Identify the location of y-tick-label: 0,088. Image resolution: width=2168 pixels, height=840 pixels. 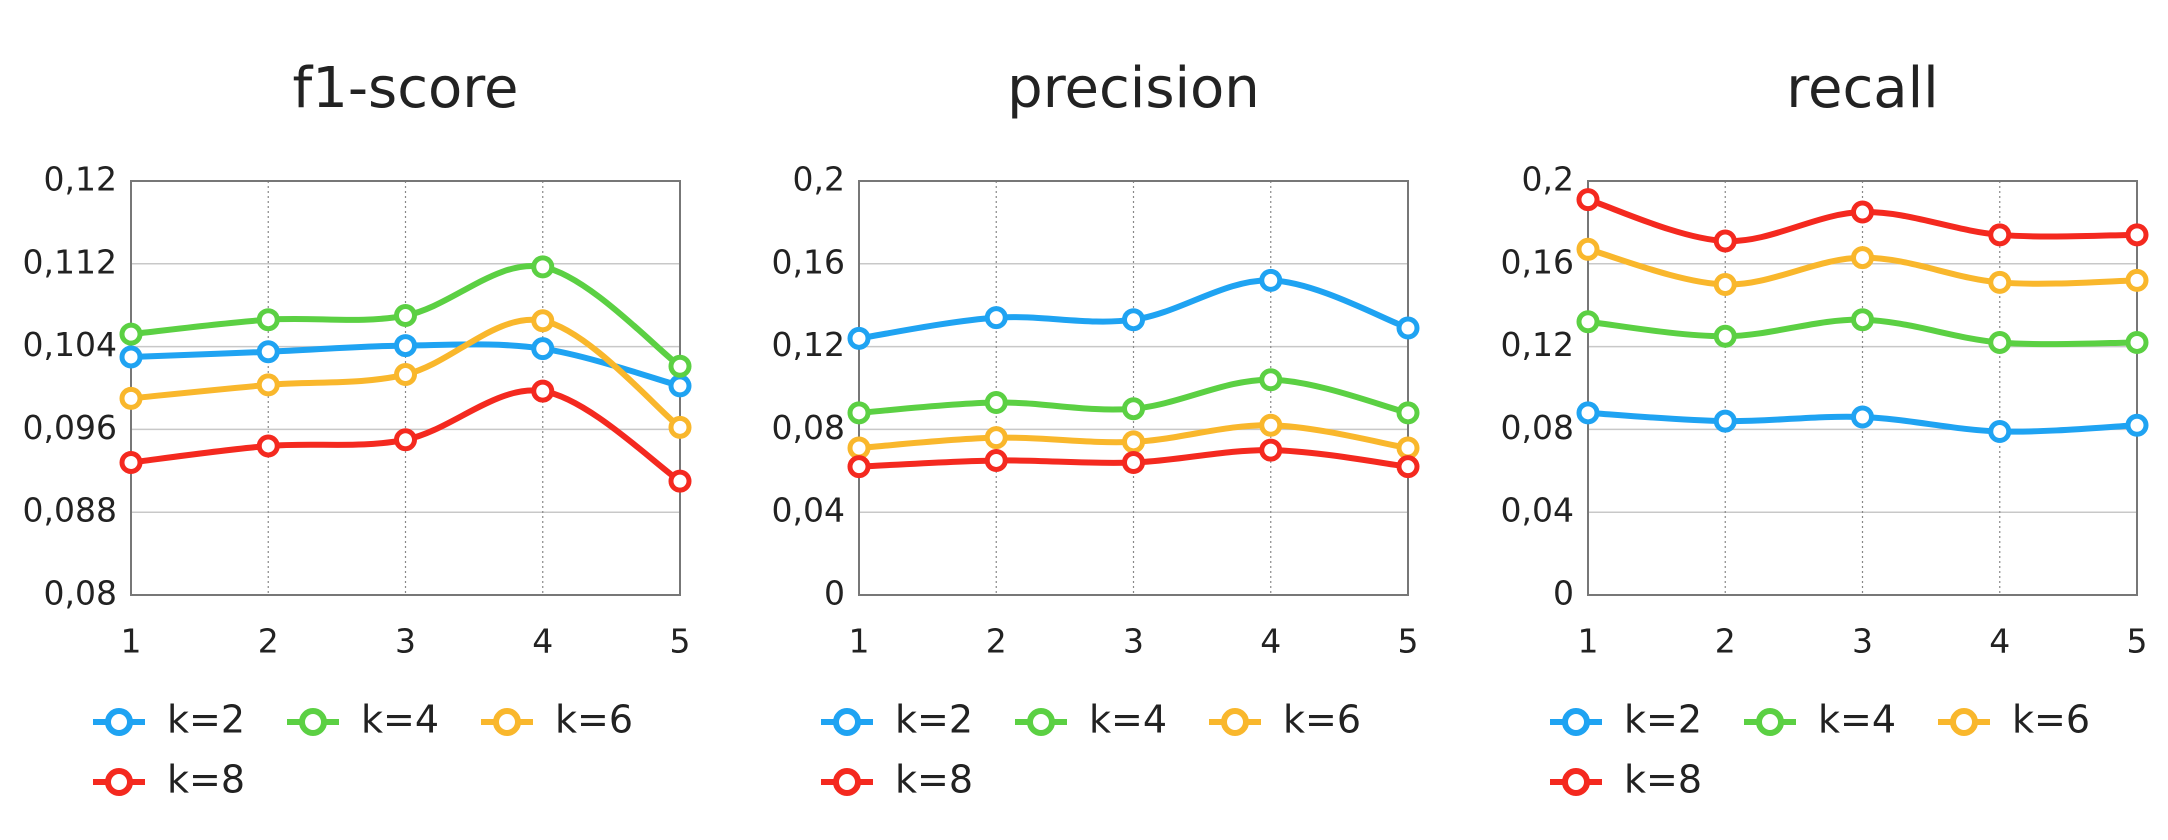
(70, 510).